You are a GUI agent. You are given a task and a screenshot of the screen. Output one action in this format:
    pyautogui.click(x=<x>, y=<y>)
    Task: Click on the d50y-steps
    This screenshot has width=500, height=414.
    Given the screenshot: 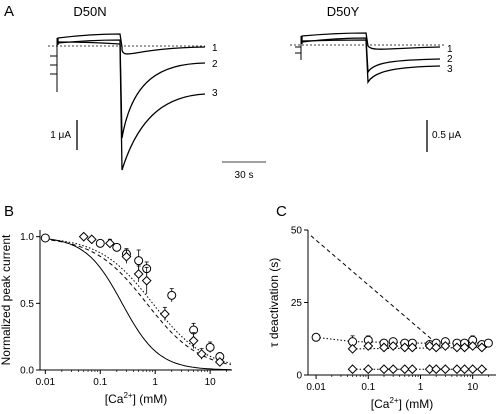 What is the action you would take?
    pyautogui.click(x=298, y=48)
    